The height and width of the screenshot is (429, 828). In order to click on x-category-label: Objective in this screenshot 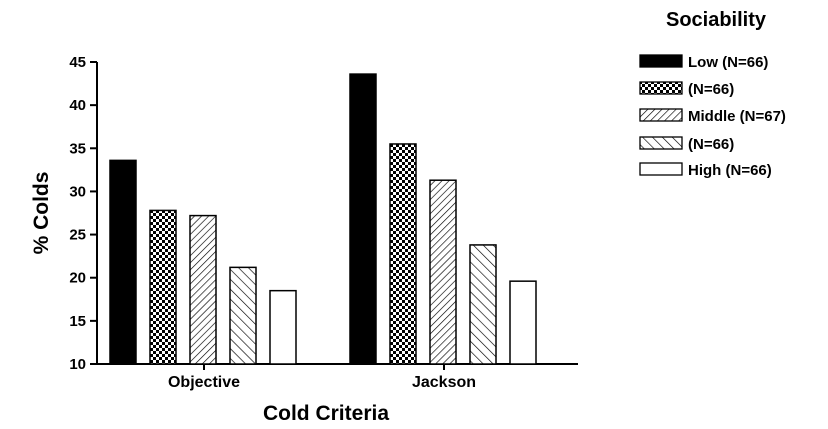, I will do `click(204, 382)`.